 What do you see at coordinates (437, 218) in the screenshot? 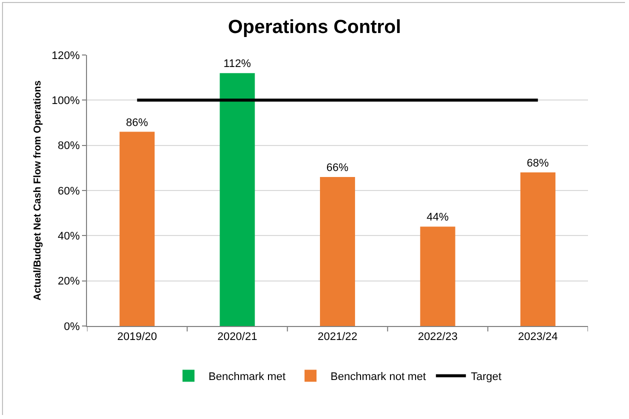
I see `data-label: 44%` at bounding box center [437, 218].